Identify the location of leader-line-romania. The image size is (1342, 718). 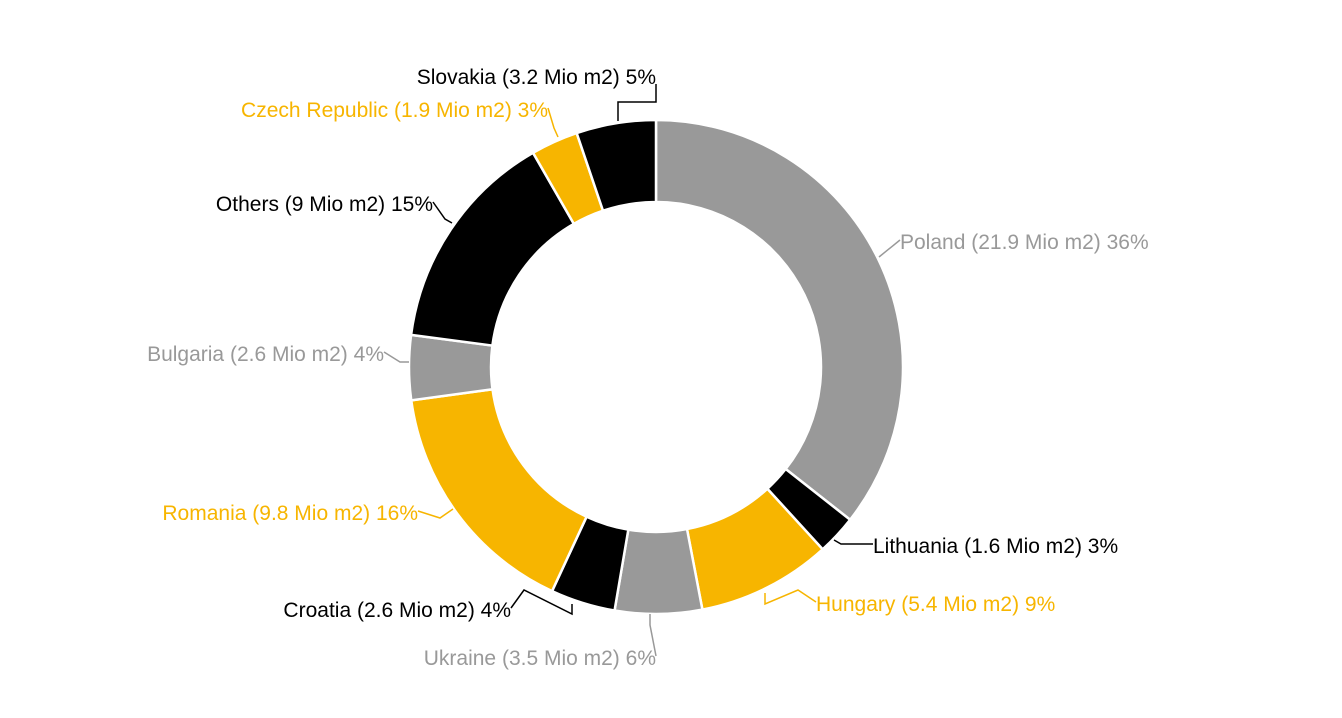
(435, 513).